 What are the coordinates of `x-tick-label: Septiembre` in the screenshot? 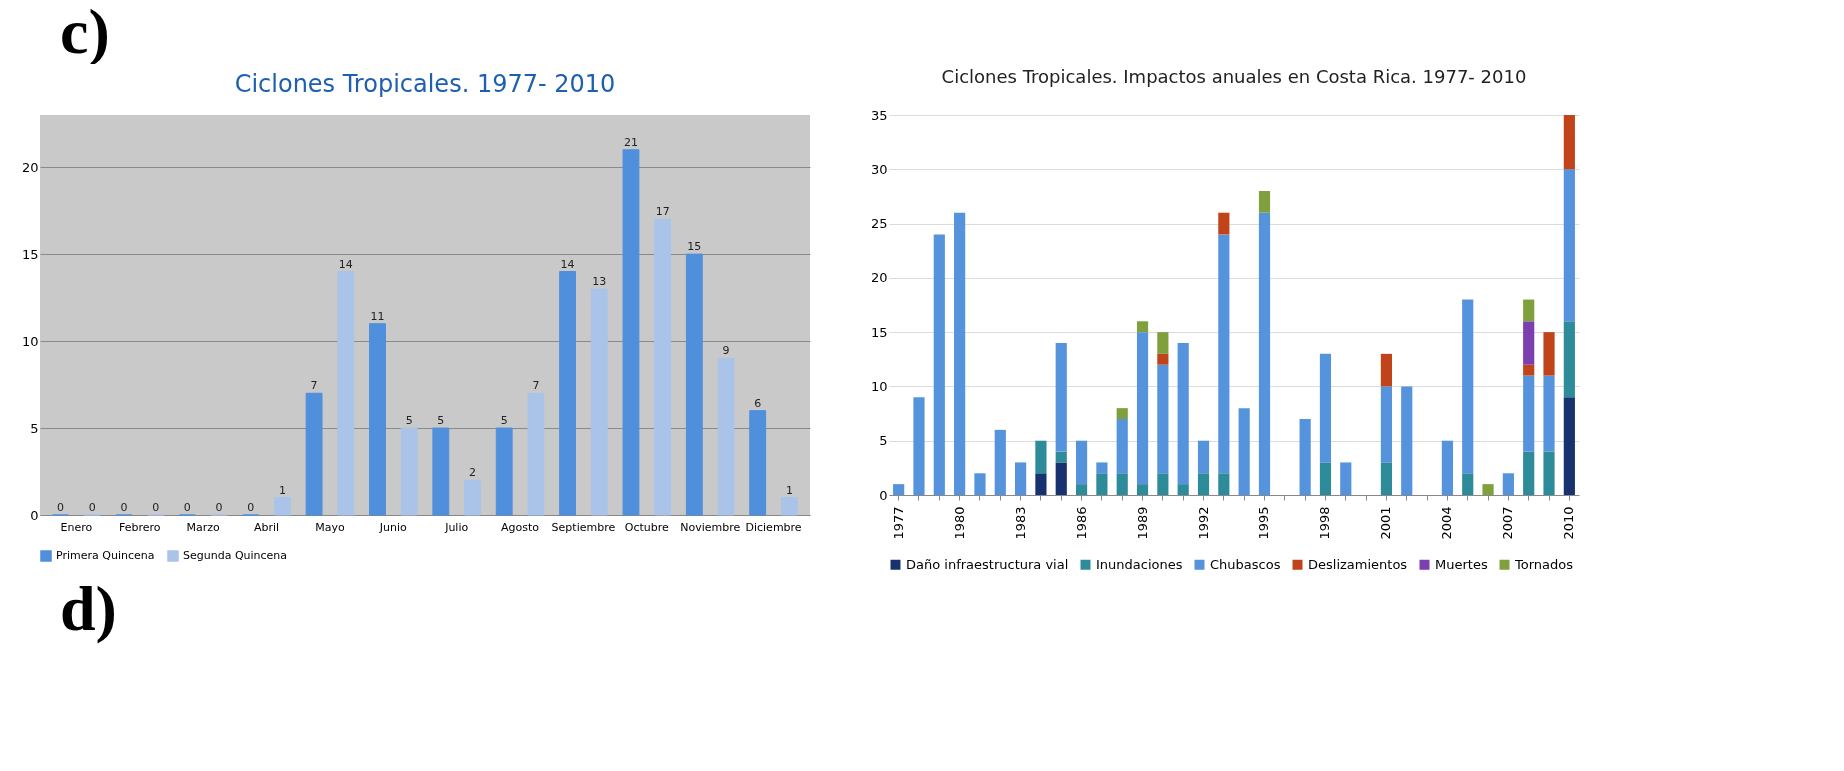 It's located at (583, 527).